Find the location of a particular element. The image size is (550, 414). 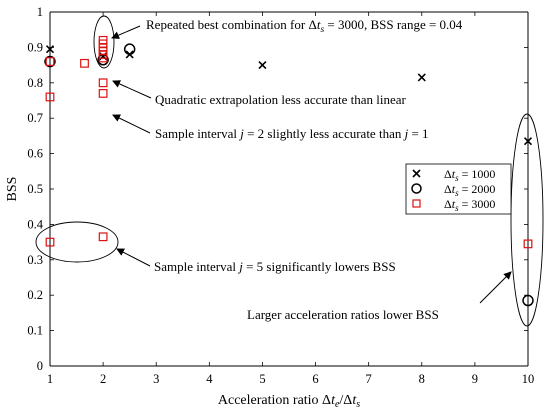

x-tick-label: 7 is located at coordinates (369, 379).